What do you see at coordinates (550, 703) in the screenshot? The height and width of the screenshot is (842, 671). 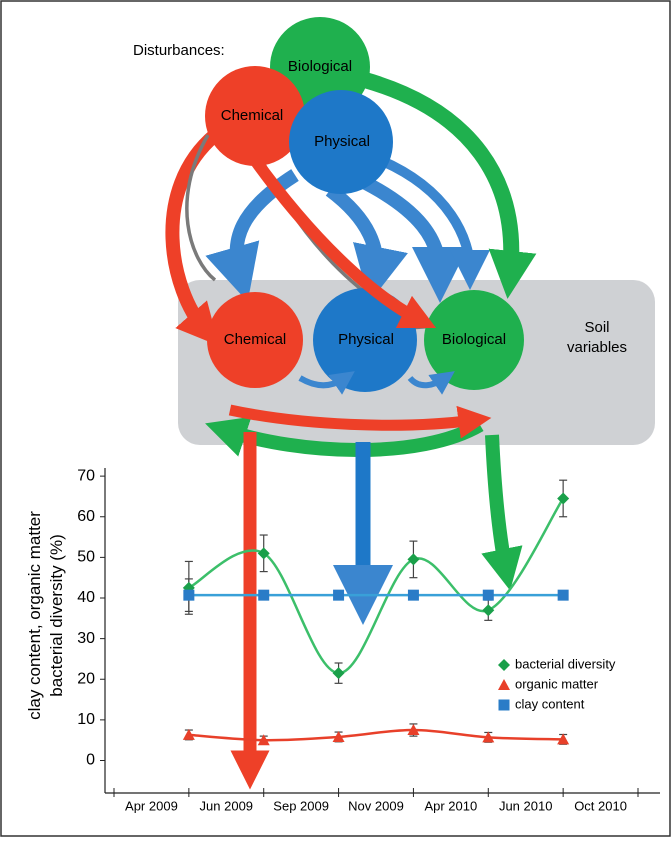 I see `legend-label: clay content` at bounding box center [550, 703].